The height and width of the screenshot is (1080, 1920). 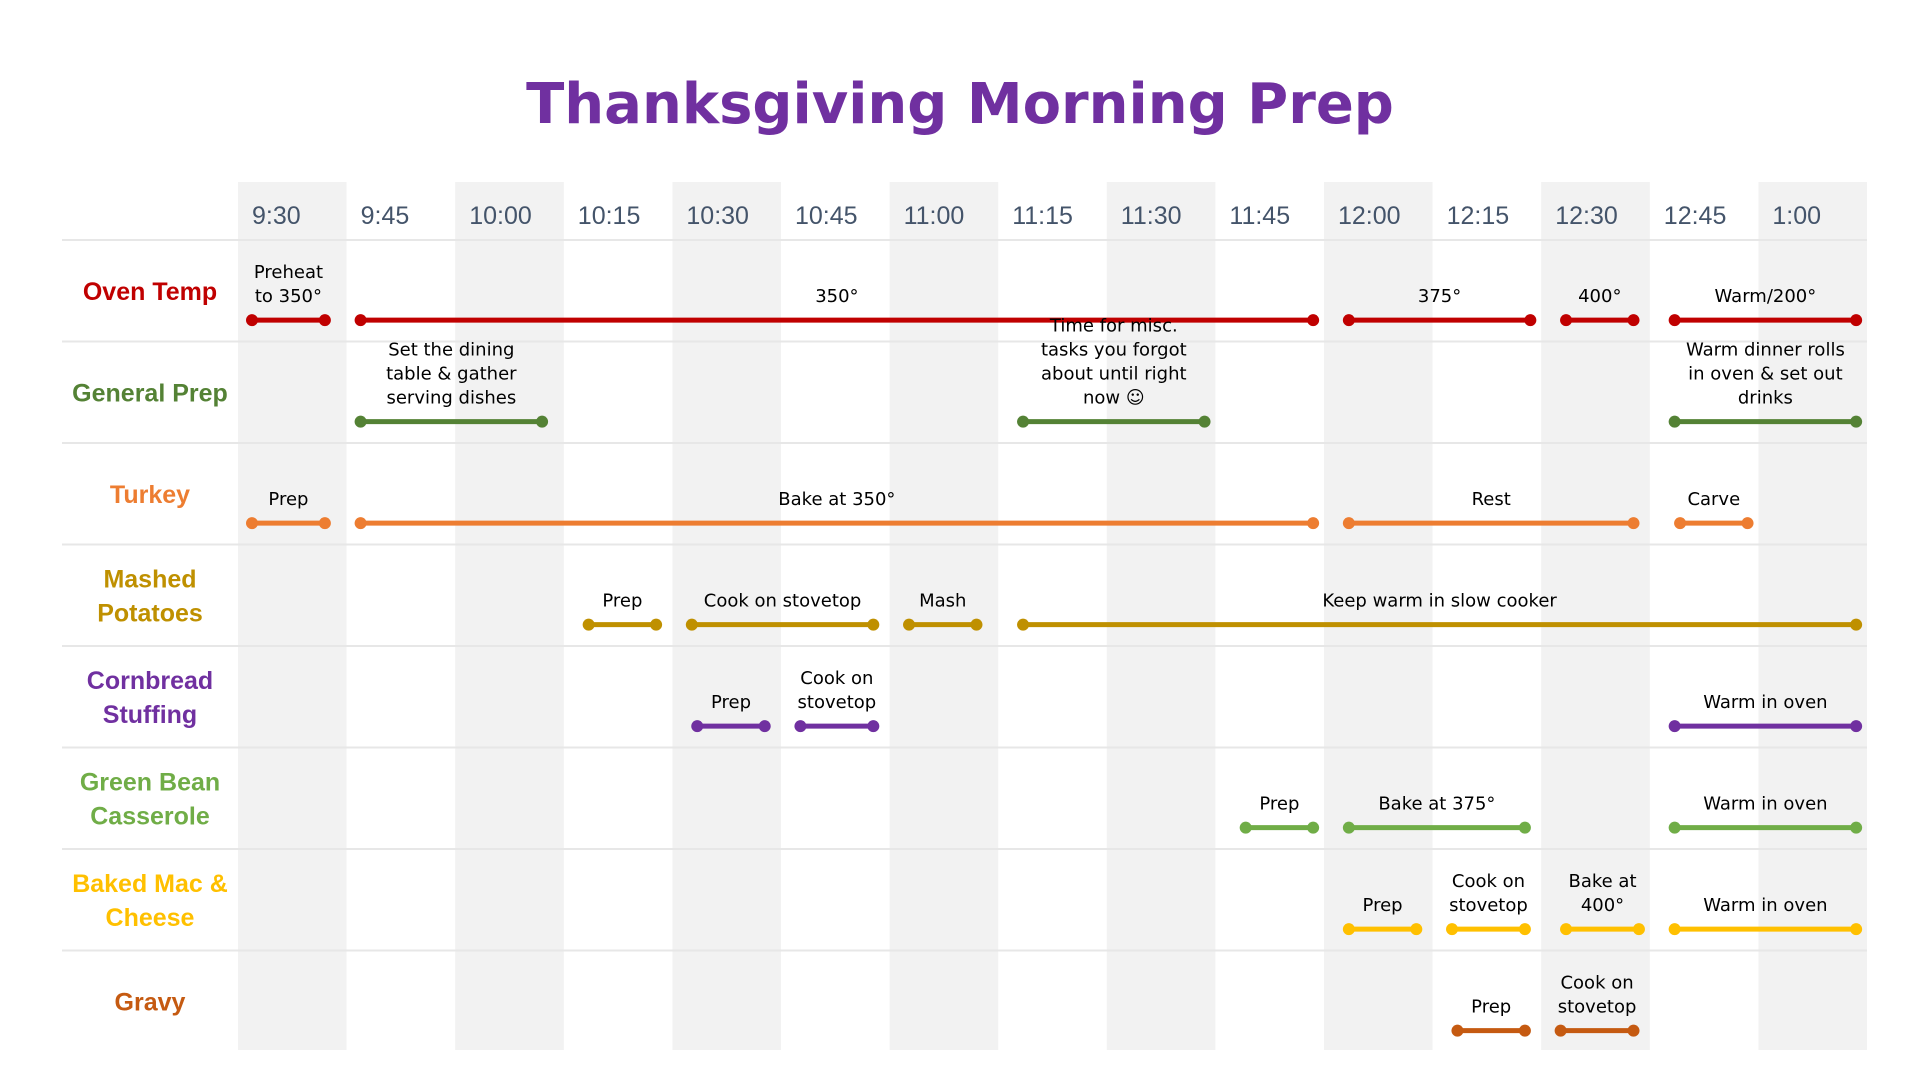 I want to click on row-label: Oven Temp, so click(x=150, y=292).